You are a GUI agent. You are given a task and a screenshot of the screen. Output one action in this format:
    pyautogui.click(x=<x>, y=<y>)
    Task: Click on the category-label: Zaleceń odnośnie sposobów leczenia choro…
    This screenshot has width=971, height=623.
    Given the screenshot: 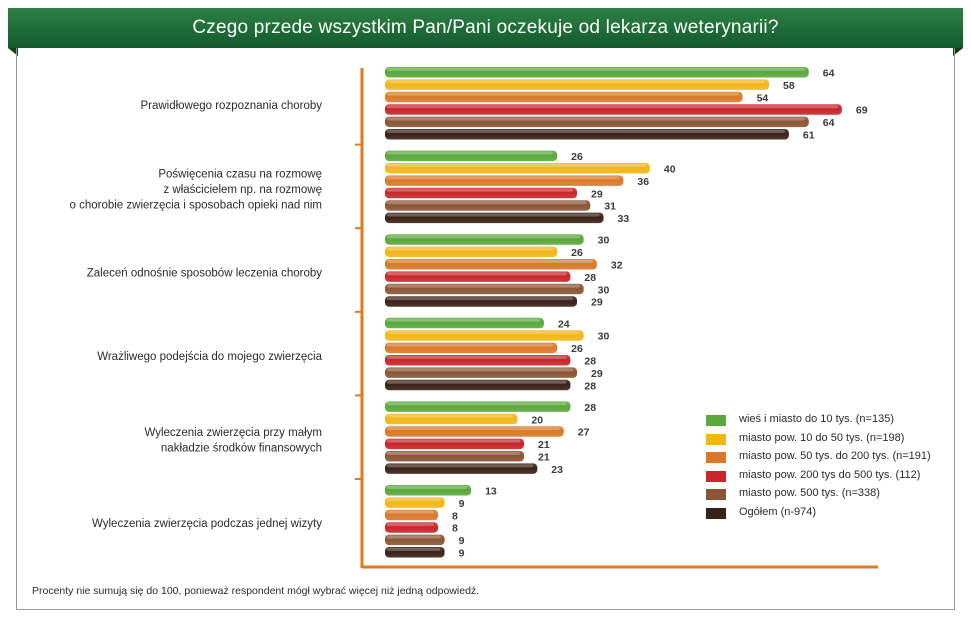 What is the action you would take?
    pyautogui.click(x=205, y=273)
    